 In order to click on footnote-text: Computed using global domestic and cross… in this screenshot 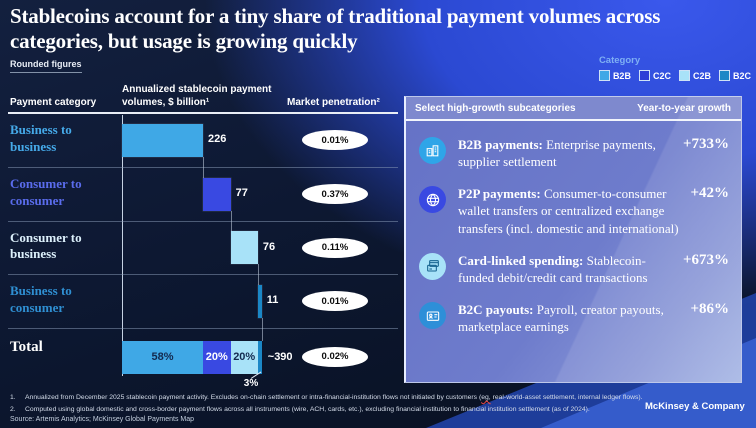, I will do `click(307, 409)`.